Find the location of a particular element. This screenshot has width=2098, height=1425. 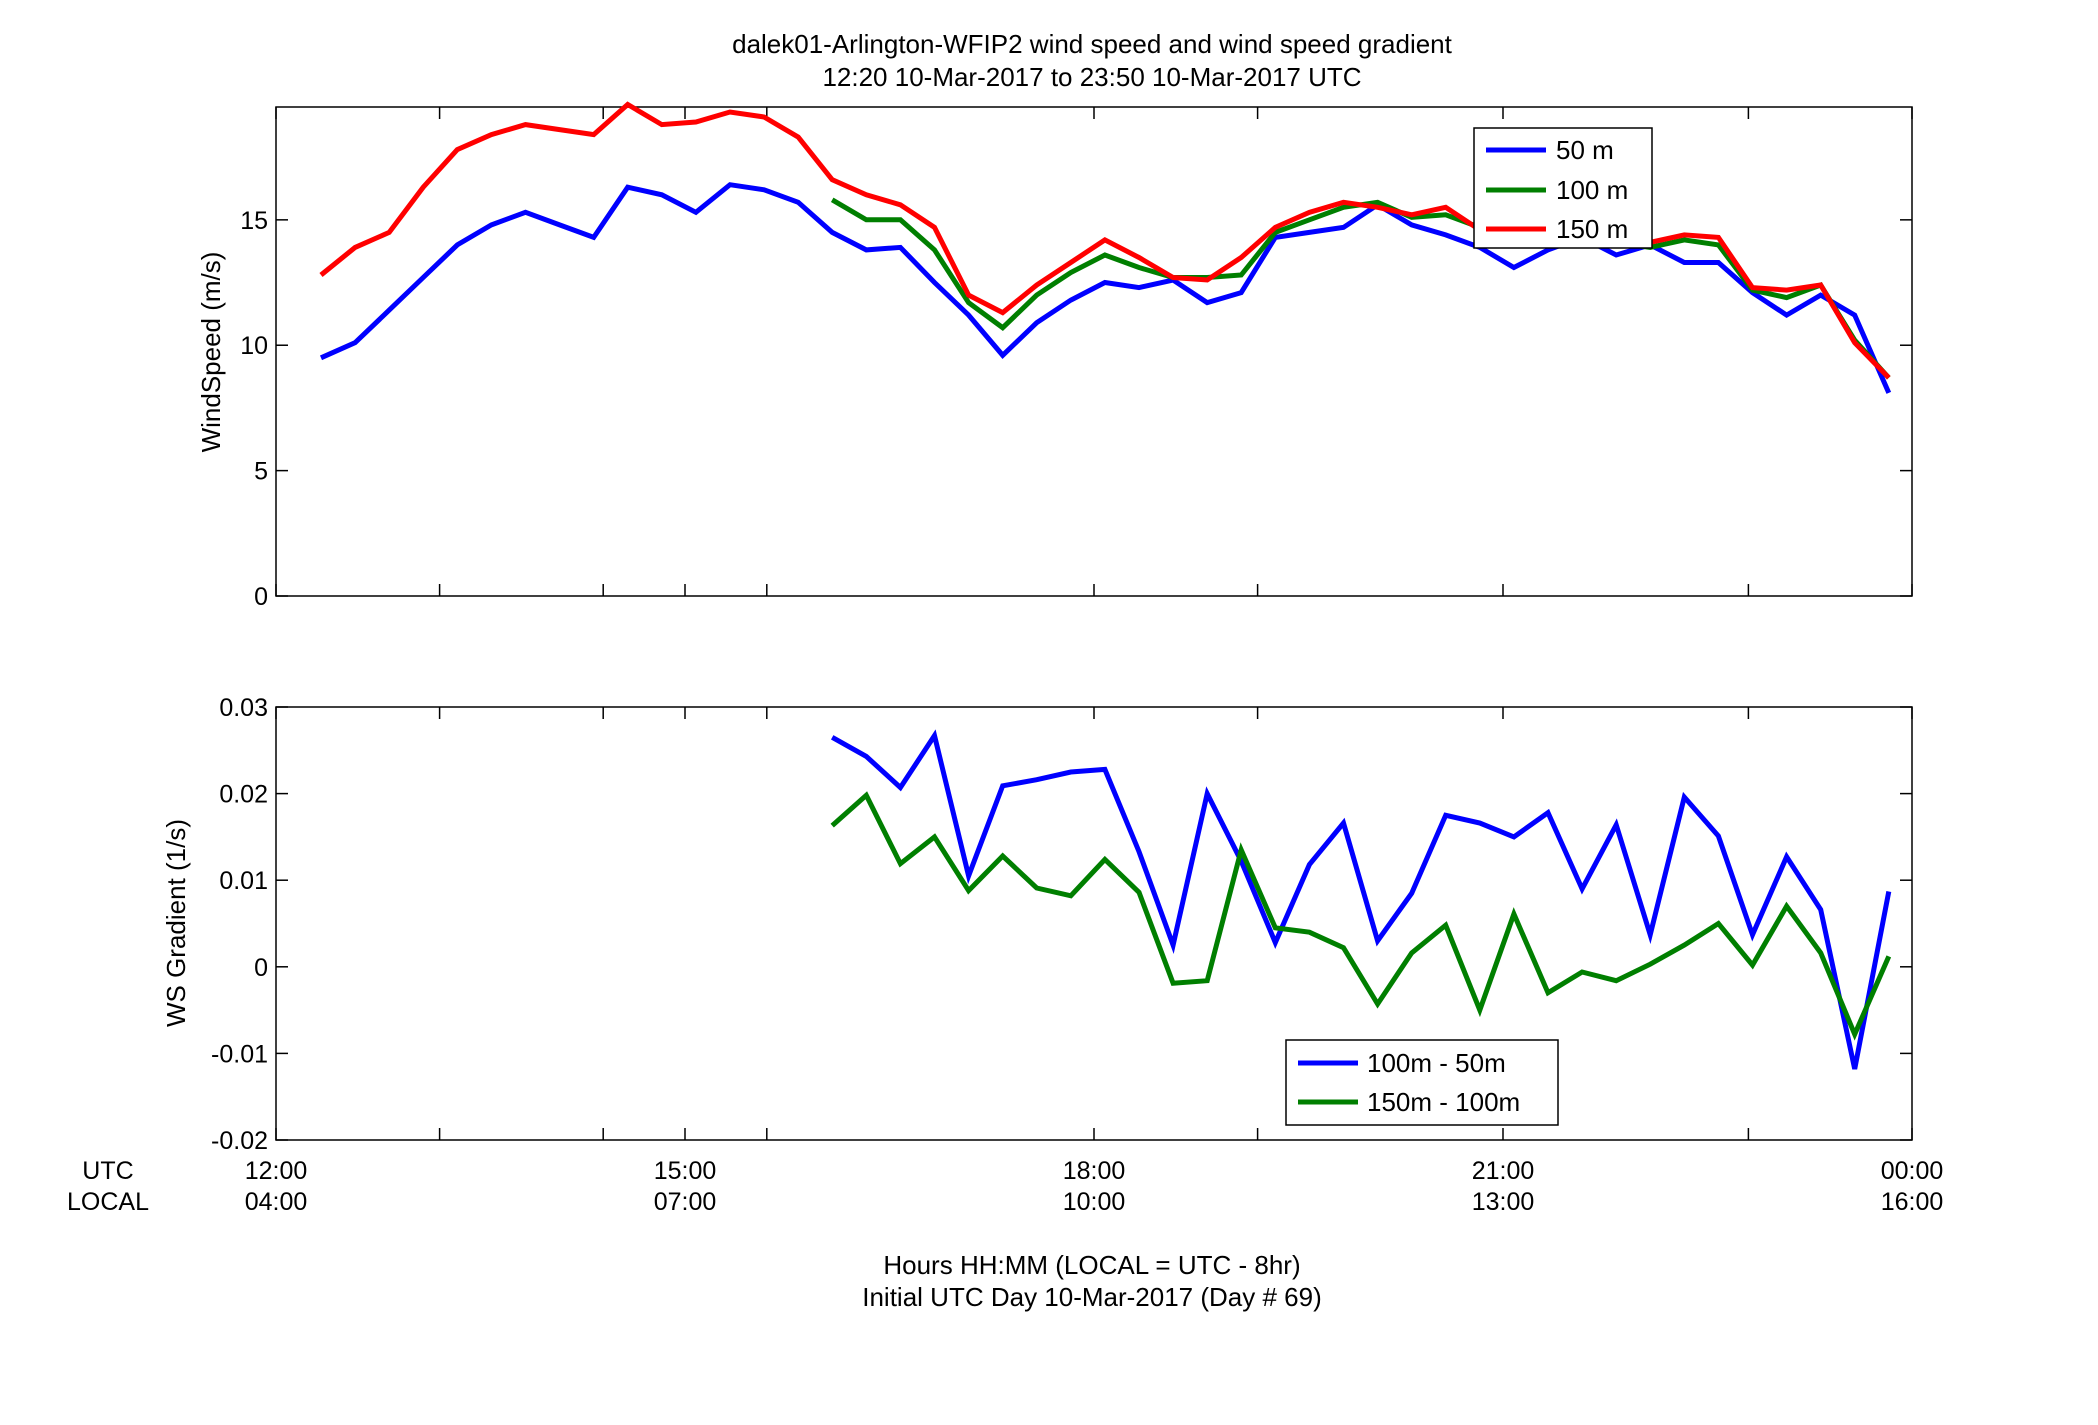

windspeed-ytick-label-2: 10 is located at coordinates (254, 346).